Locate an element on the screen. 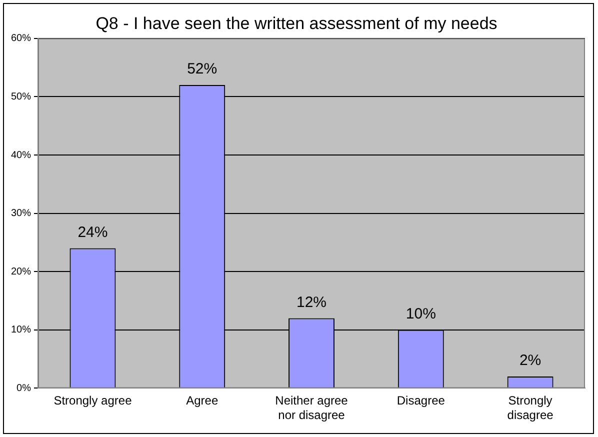  x-tick-label: Strongly agree is located at coordinates (93, 401).